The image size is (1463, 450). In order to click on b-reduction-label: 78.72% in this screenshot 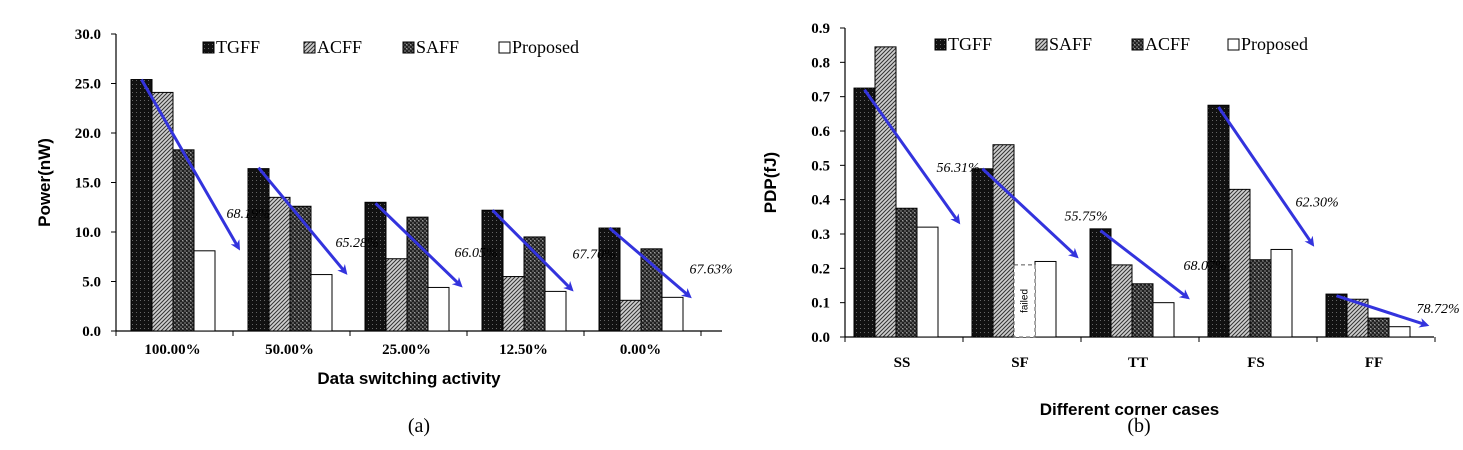, I will do `click(1438, 309)`.